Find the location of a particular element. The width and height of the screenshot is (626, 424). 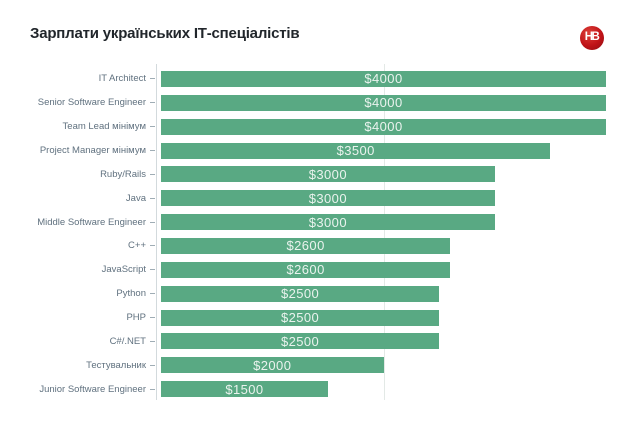

chart-row: IT Architect $4000 is located at coordinates (313, 79).